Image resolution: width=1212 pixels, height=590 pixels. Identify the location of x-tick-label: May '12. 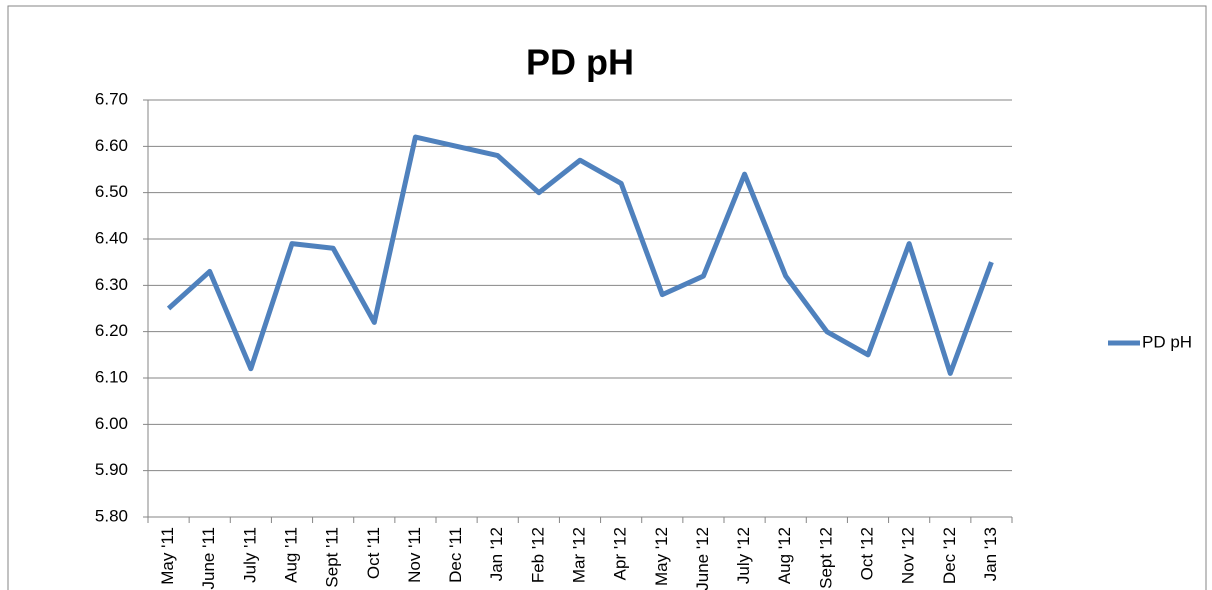
(661, 556).